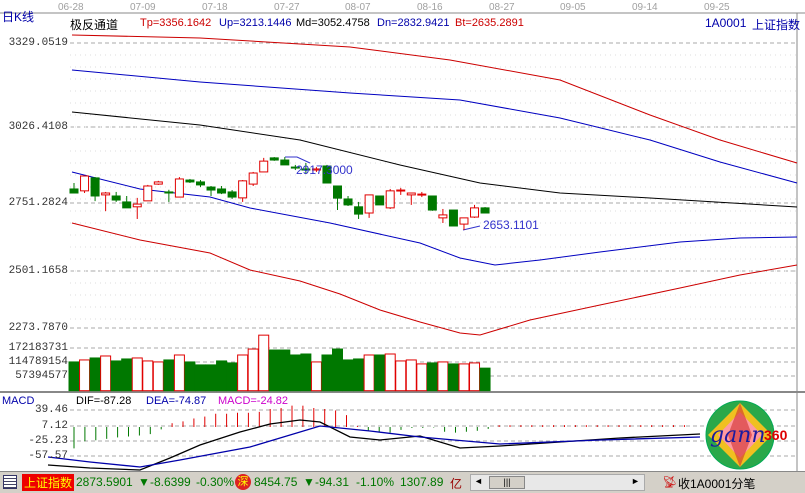 Image resolution: width=805 pixels, height=493 pixels. I want to click on date-label: 09-05, so click(573, 7).